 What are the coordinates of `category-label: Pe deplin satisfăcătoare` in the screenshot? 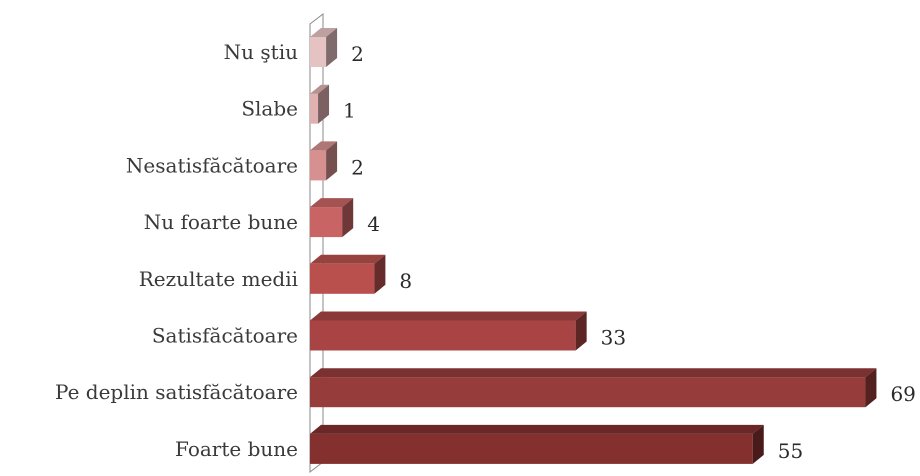 It's located at (176, 392).